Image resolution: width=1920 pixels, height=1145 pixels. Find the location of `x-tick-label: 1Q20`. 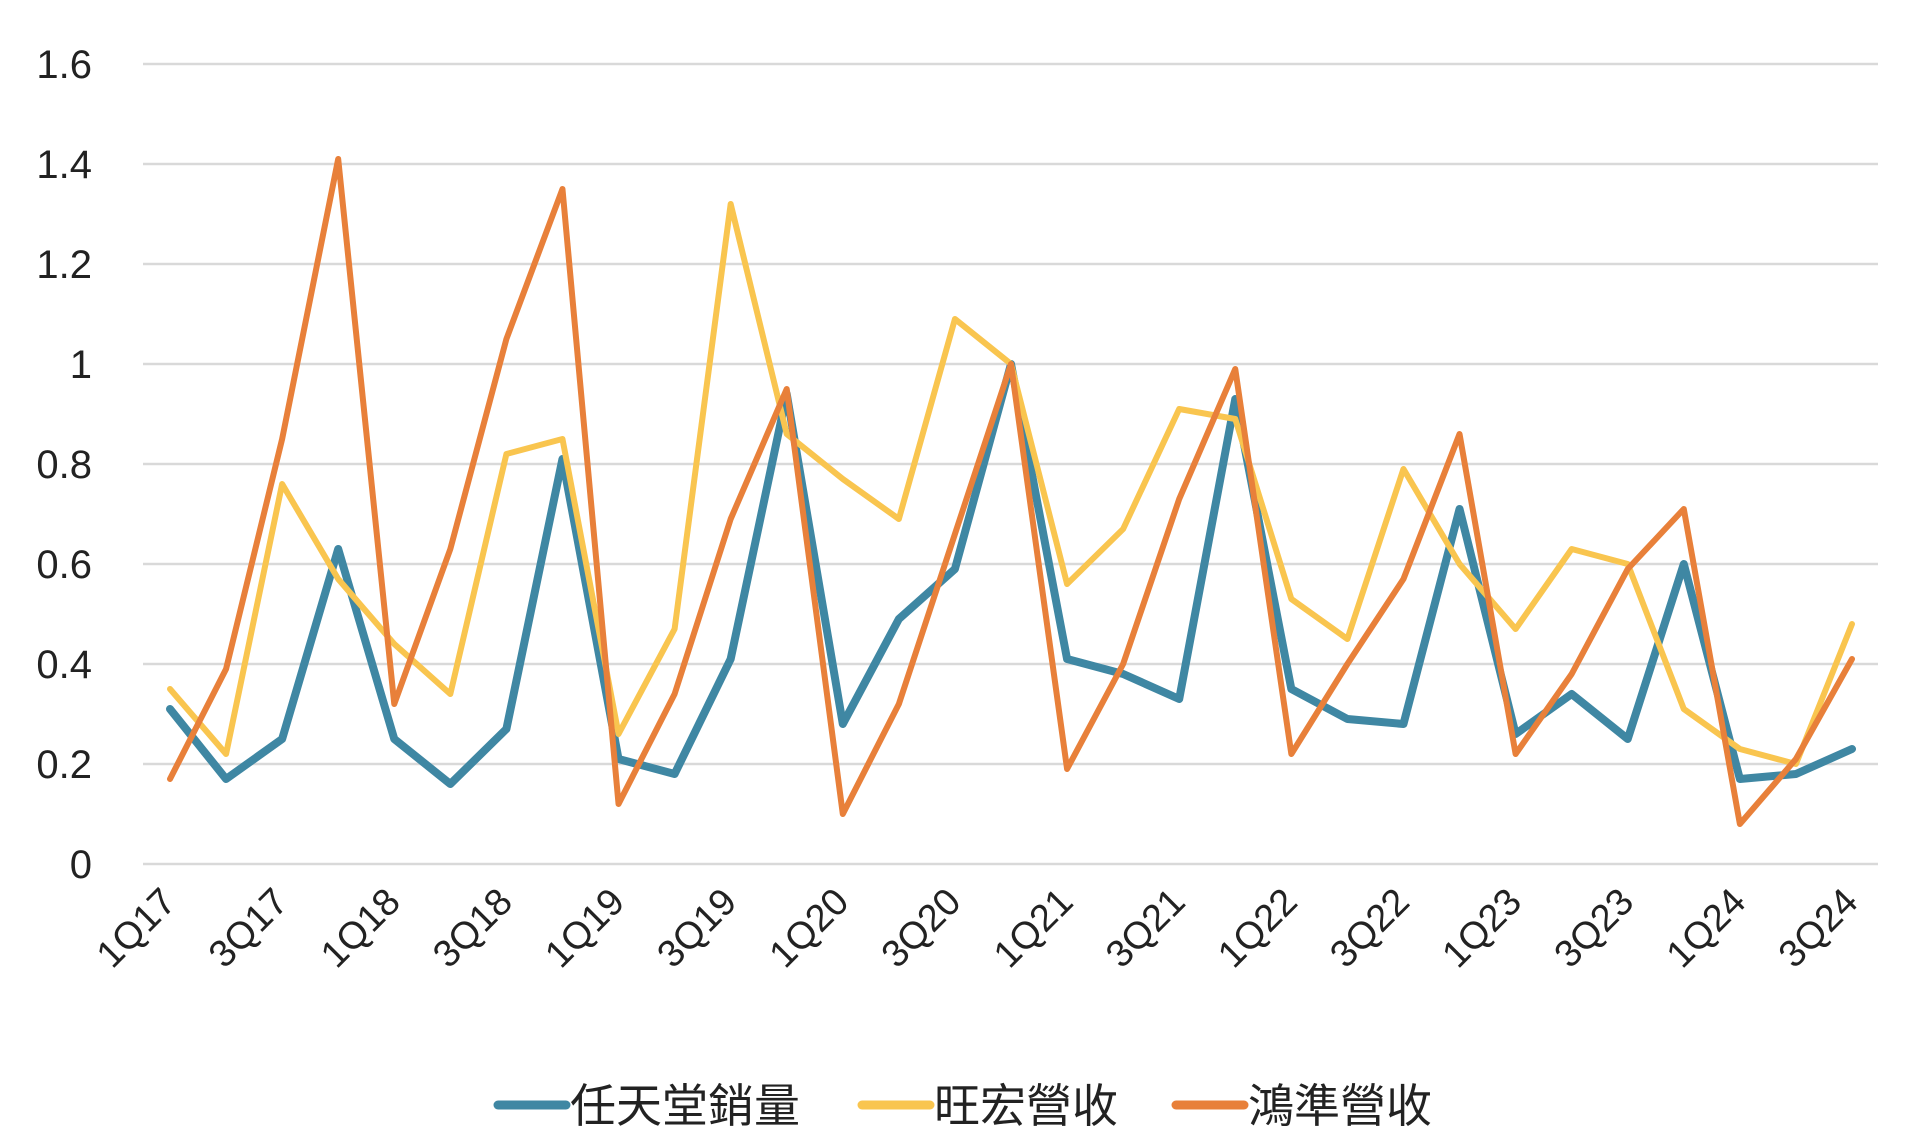

x-tick-label: 1Q20 is located at coordinates (809, 928).